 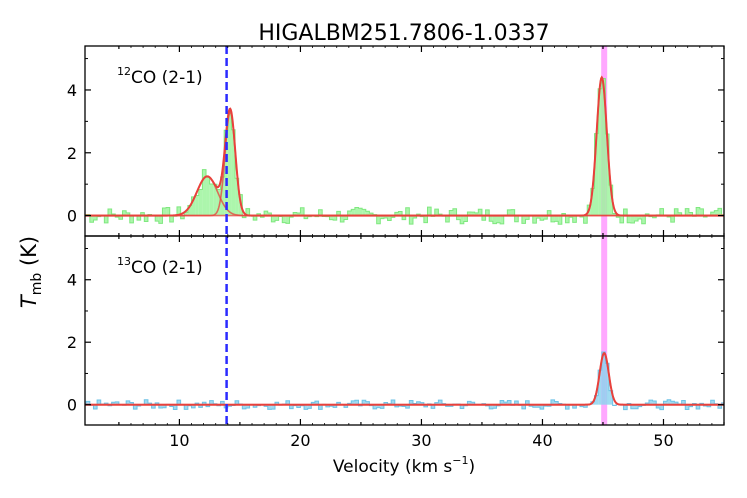 I want to click on x-tick-labels: 10 20 30 40 50, so click(x=421, y=440).